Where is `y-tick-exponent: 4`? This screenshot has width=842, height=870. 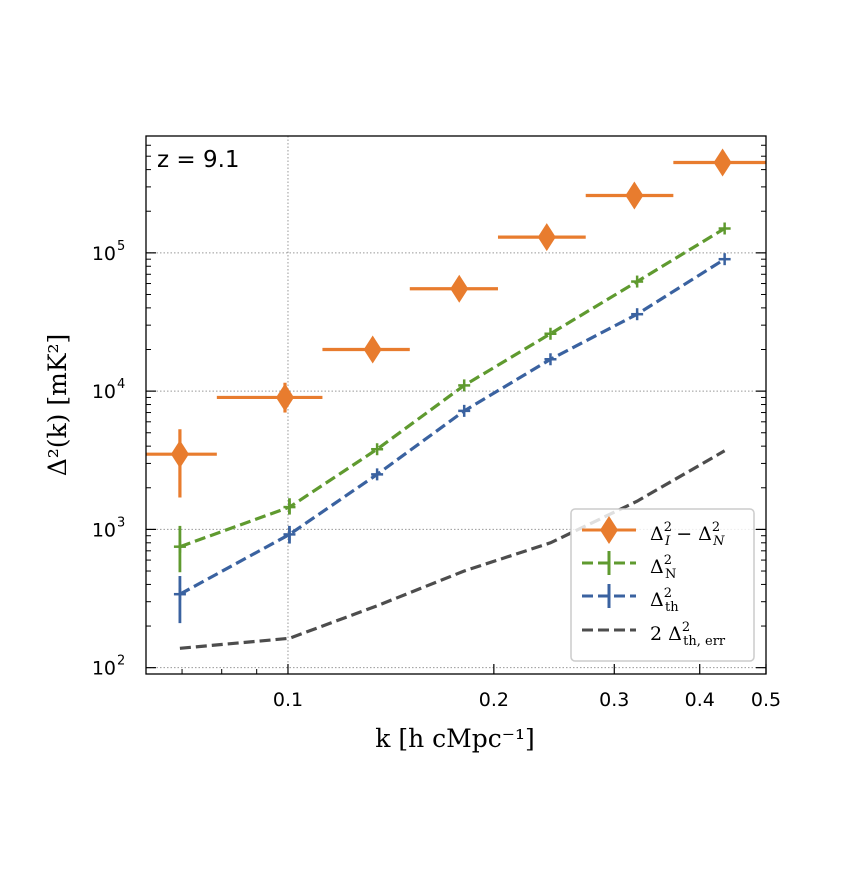 y-tick-exponent: 4 is located at coordinates (121, 384).